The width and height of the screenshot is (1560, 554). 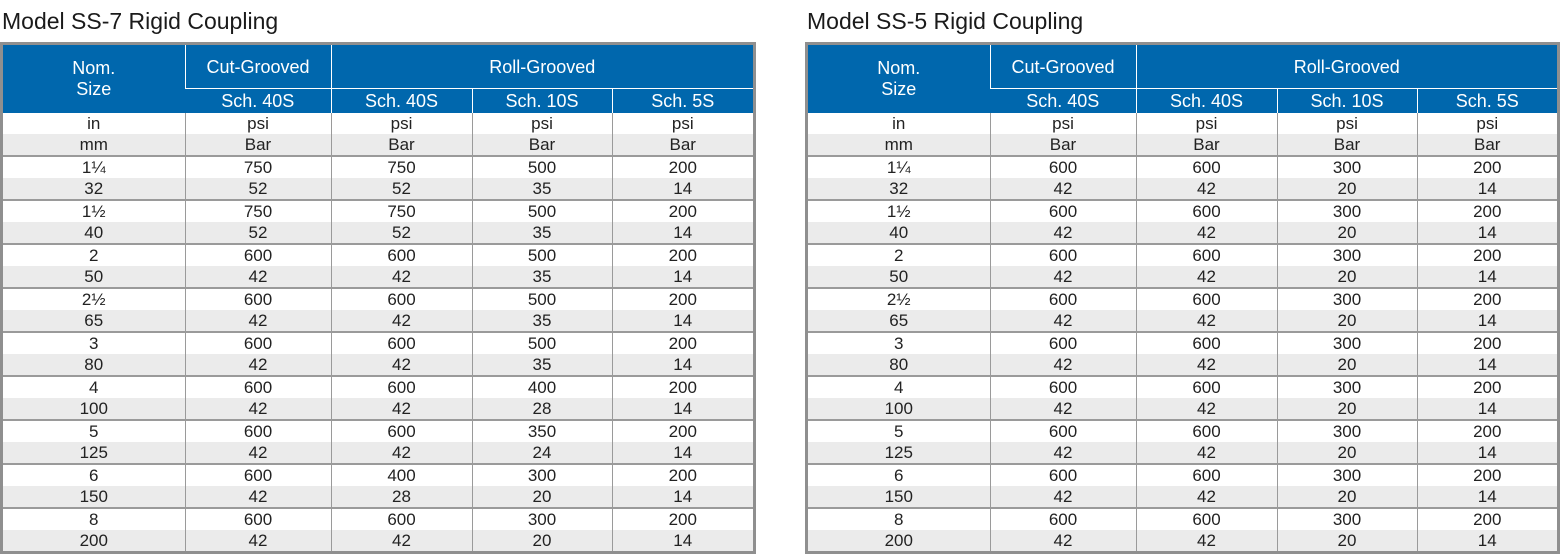 I want to click on table-row: 40 42 42 20 14, so click(x=1182, y=233).